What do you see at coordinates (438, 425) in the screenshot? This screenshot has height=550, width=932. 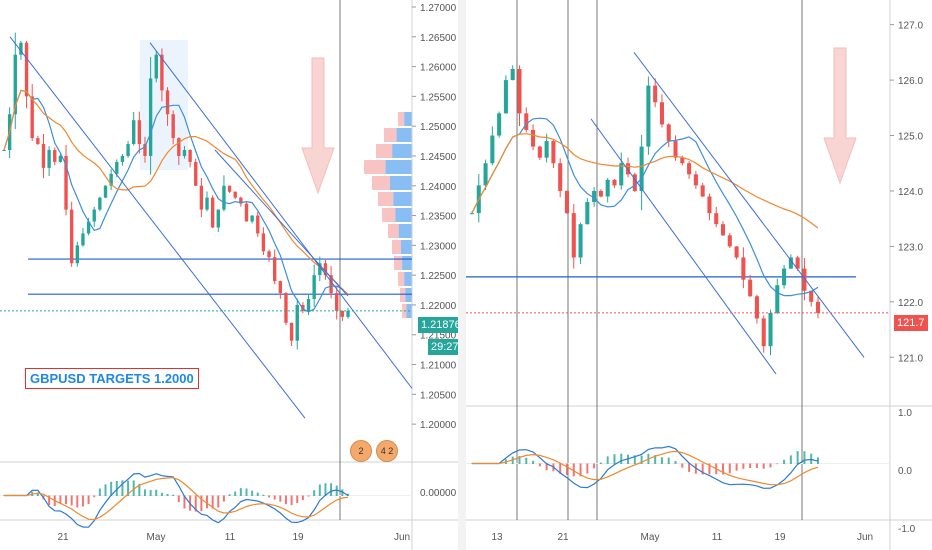 I see `y-tick-label: 1.20000` at bounding box center [438, 425].